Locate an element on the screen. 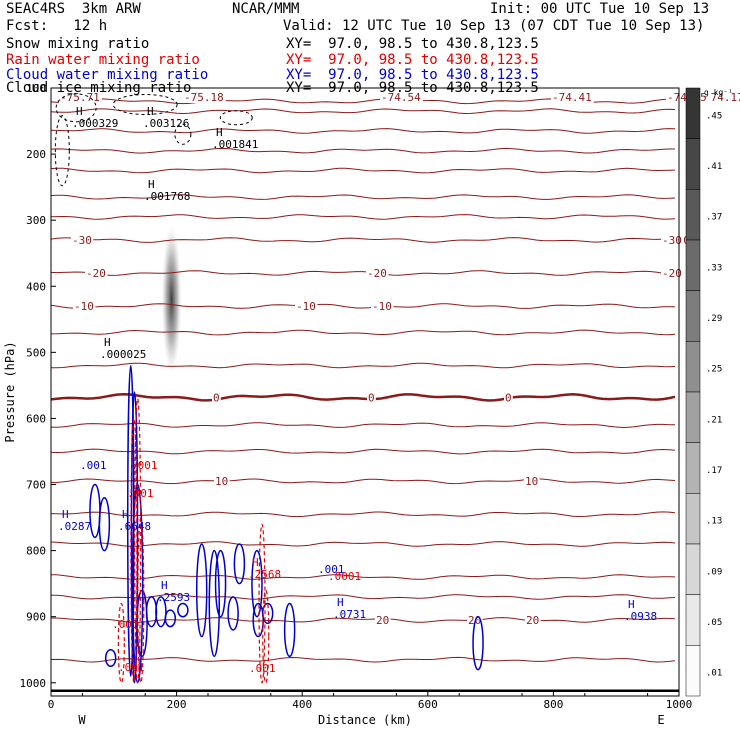 The height and width of the screenshot is (740, 740). snow-maximum-value: .001841 is located at coordinates (235, 144).